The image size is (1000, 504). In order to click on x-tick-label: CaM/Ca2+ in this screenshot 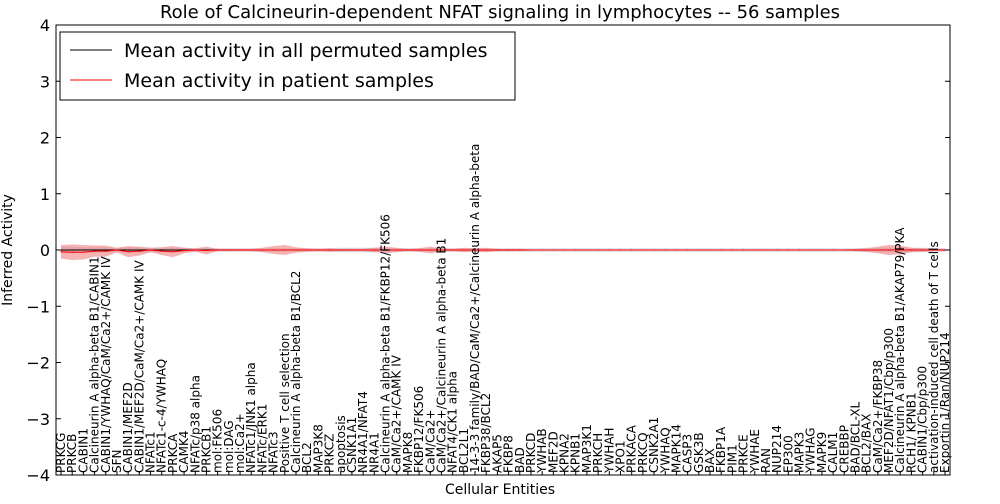, I will do `click(430, 441)`.